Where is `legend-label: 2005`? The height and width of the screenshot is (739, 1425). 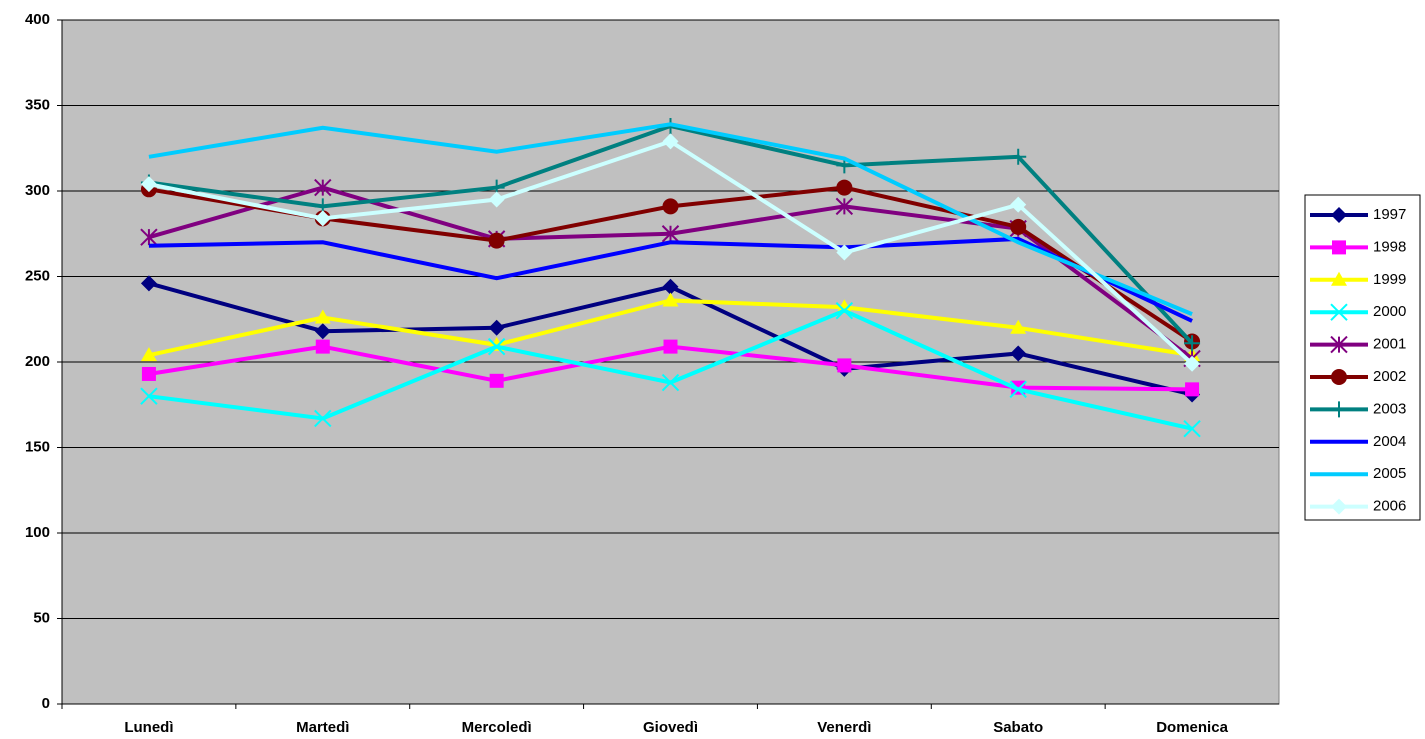
legend-label: 2005 is located at coordinates (1389, 473).